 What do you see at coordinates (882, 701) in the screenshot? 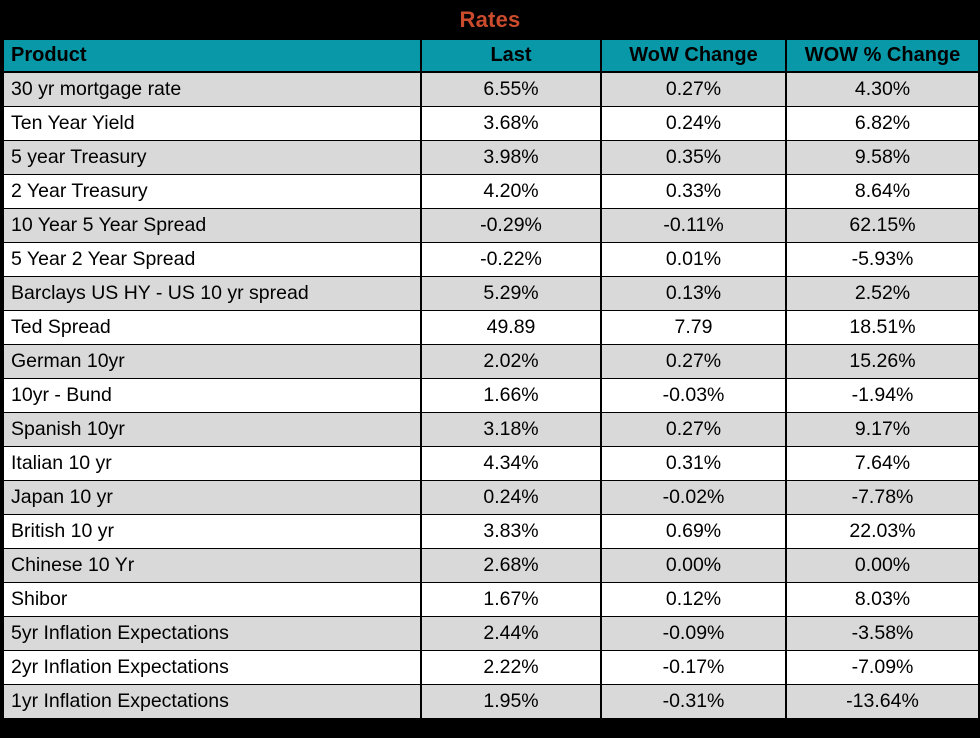
I see `cell-wow-pct-change: -13.64%` at bounding box center [882, 701].